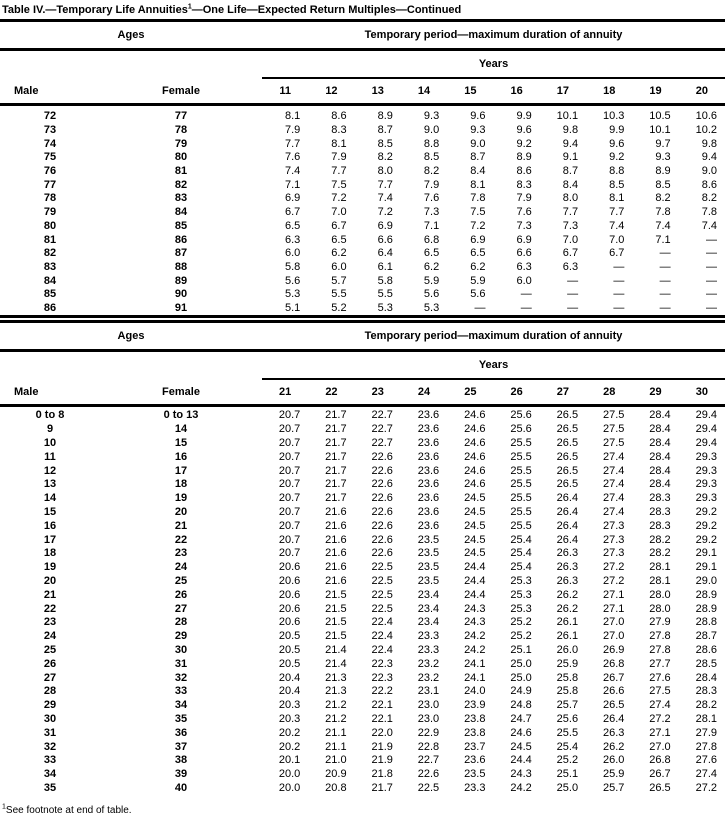 The height and width of the screenshot is (822, 725). I want to click on male-age: 0 to 8, so click(50, 415).